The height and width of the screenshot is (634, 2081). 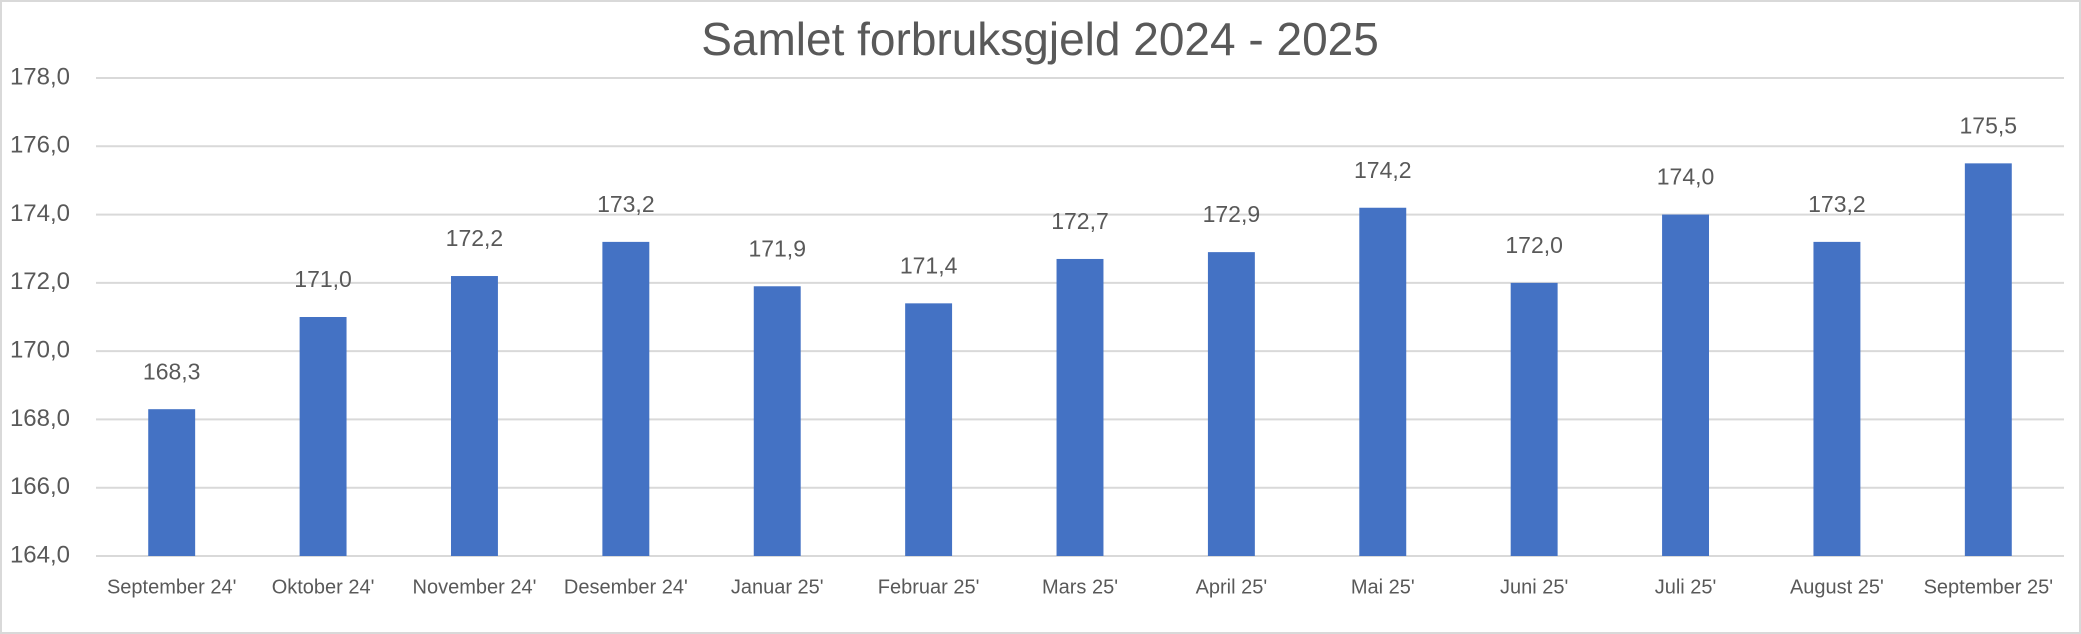 I want to click on y-tick-label: 170,0, so click(x=40, y=349).